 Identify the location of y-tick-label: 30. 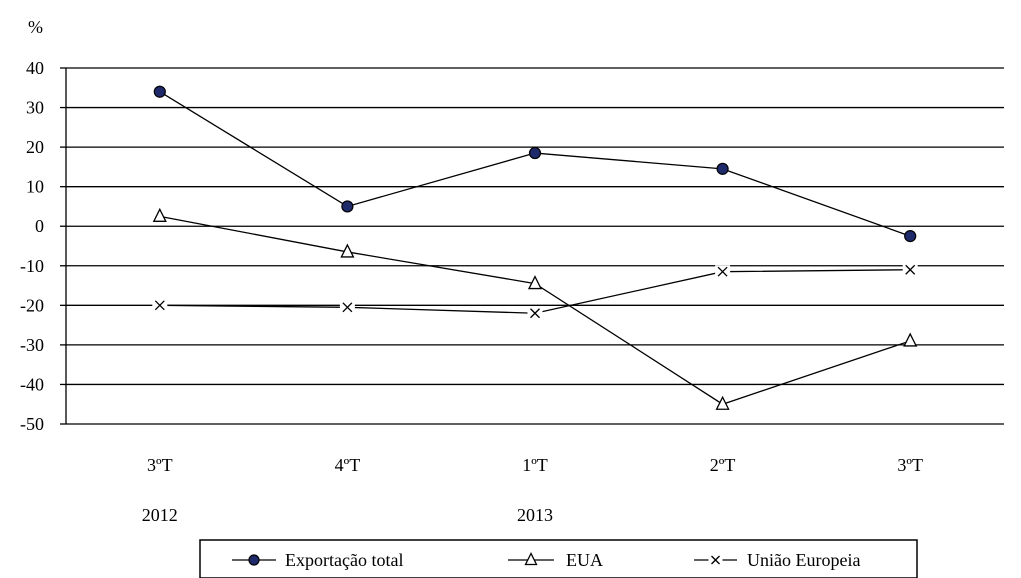
(35, 108).